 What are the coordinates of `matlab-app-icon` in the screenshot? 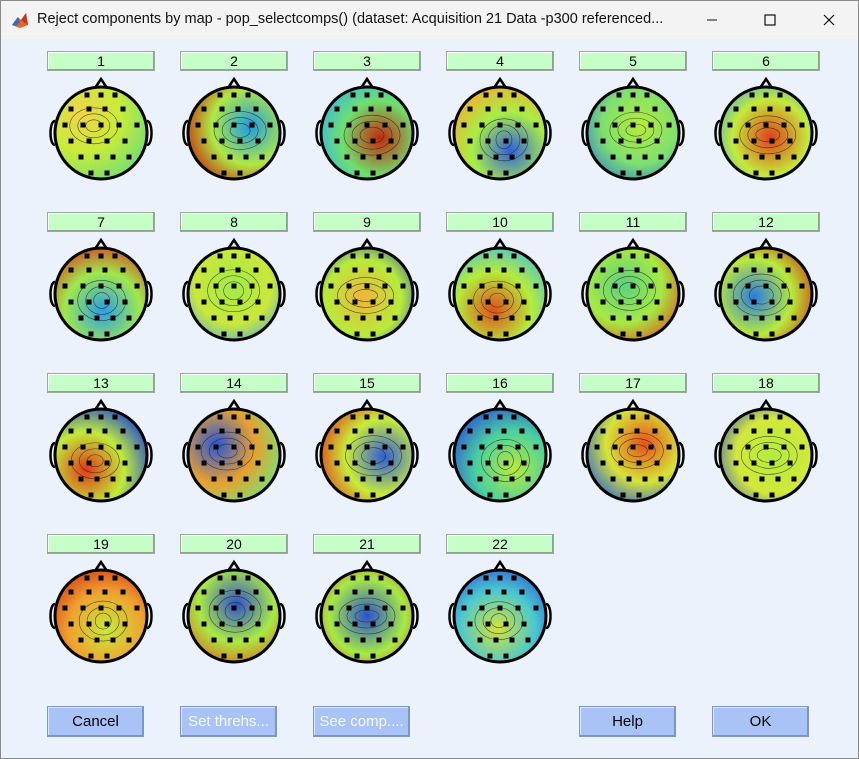 It's located at (20, 20).